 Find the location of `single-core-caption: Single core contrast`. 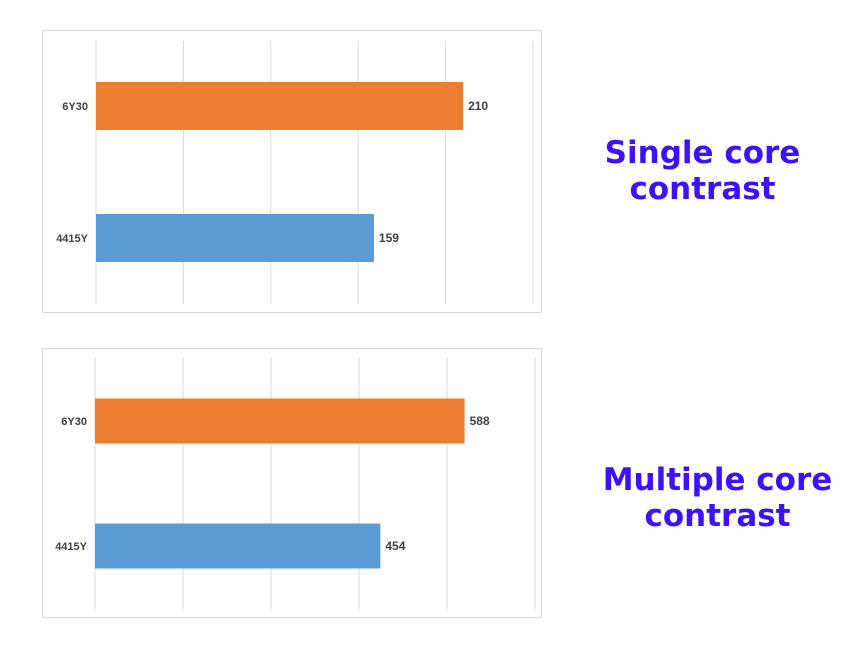

single-core-caption: Single core contrast is located at coordinates (702, 171).